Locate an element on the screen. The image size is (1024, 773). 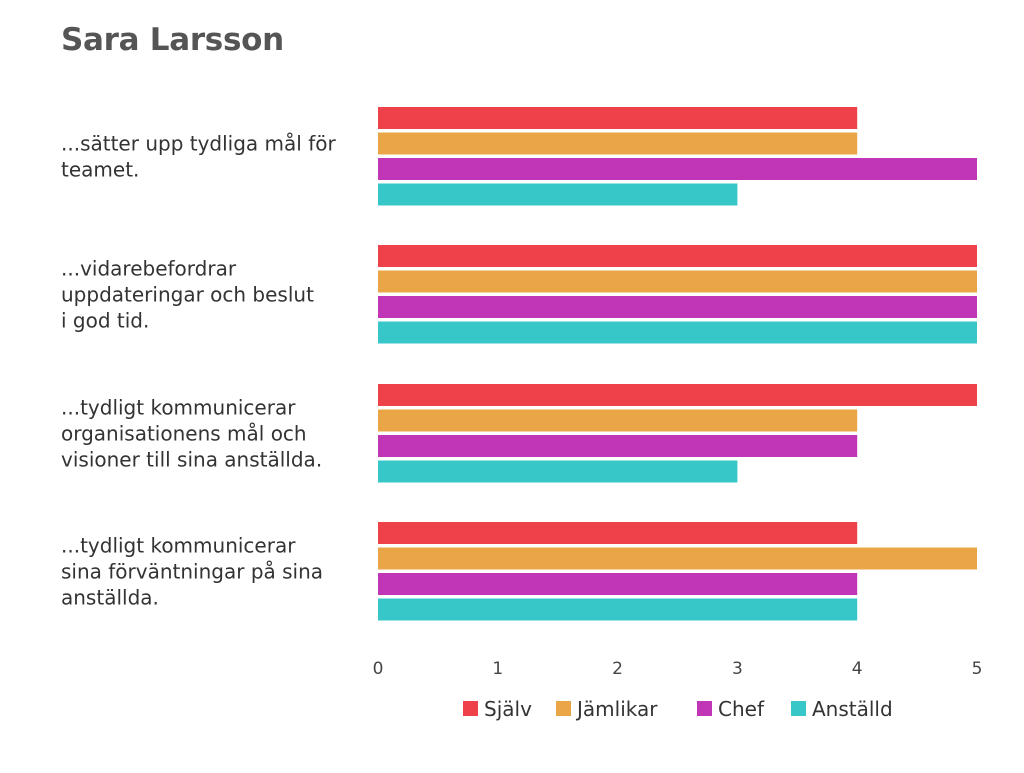
x-tick-label-0: 0 is located at coordinates (378, 669).